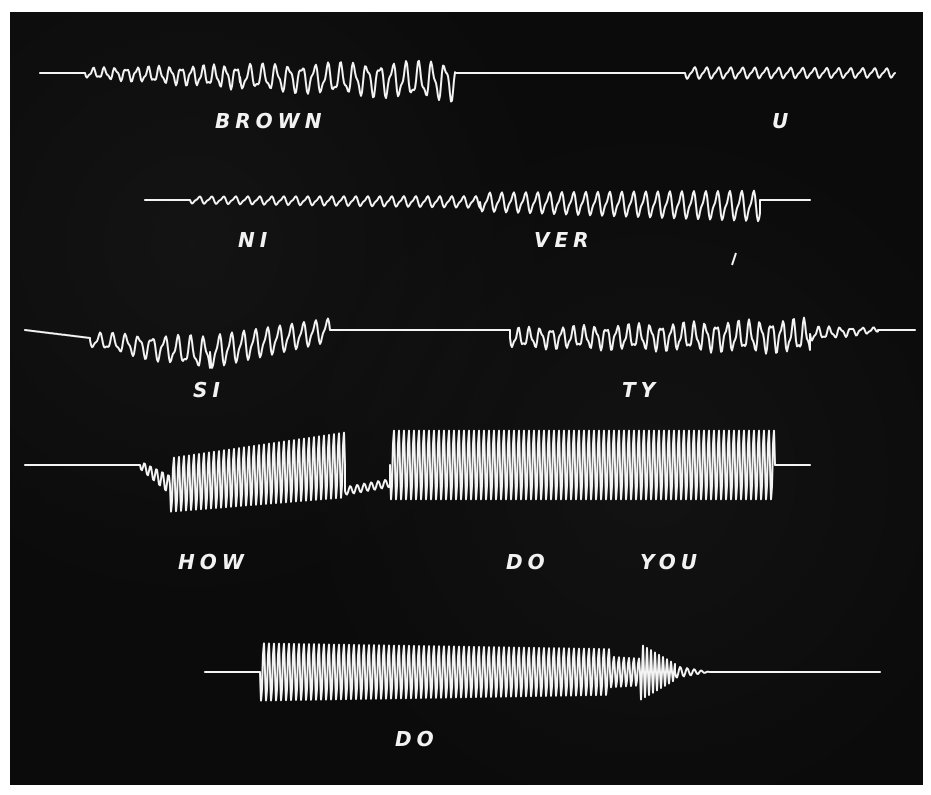 The height and width of the screenshot is (795, 931). I want to click on label-ver: VER, so click(564, 240).